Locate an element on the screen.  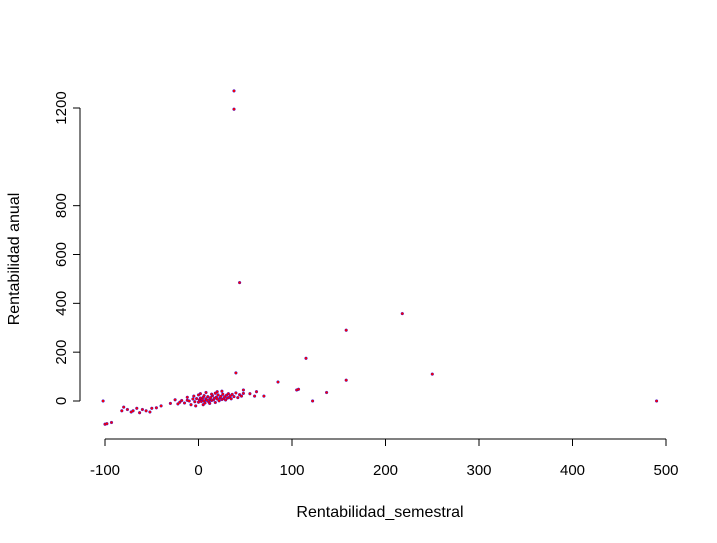
y-axis: 0 200 400 600 800 1200 is located at coordinates (67, 248).